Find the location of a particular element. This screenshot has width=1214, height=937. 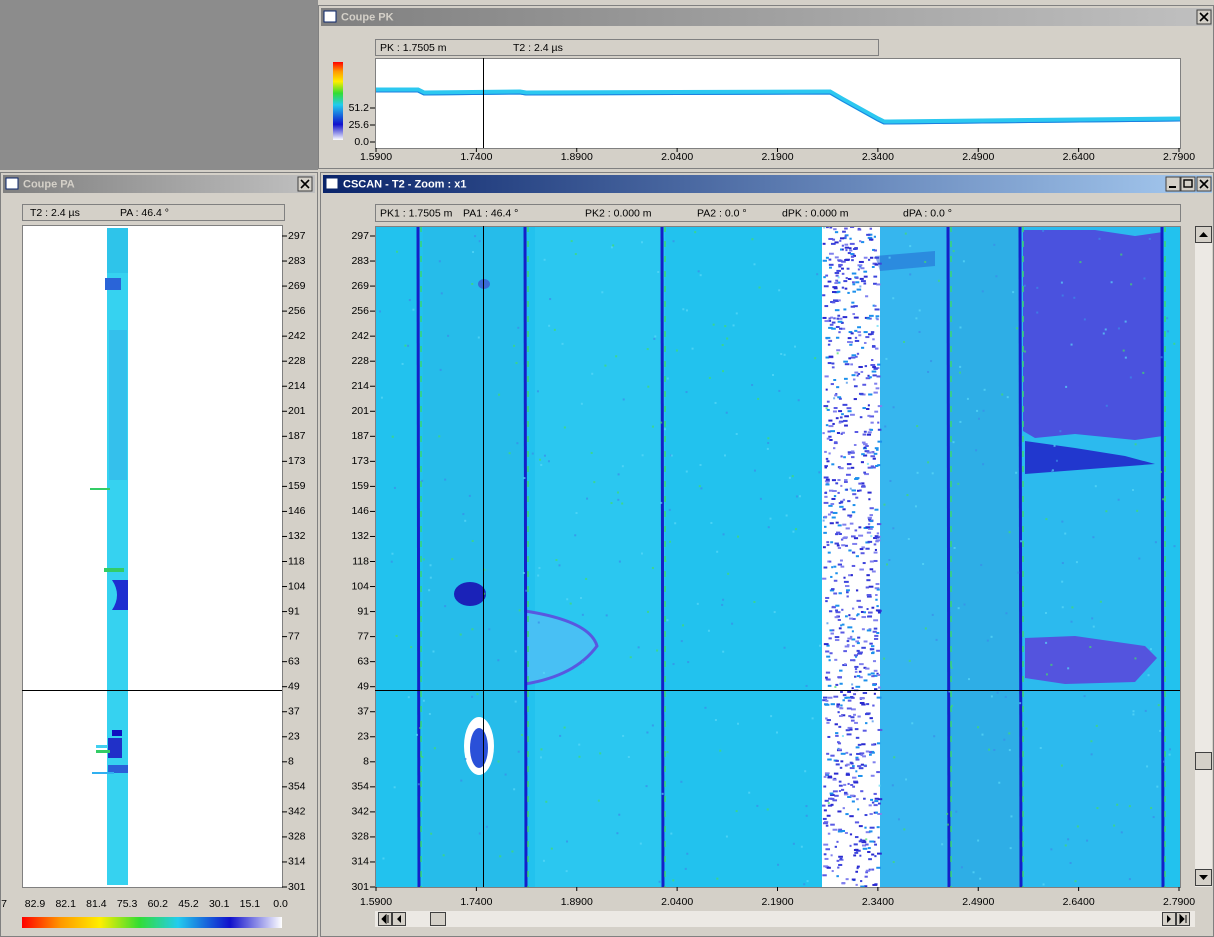

y-tick-label: 159 is located at coordinates (360, 486).